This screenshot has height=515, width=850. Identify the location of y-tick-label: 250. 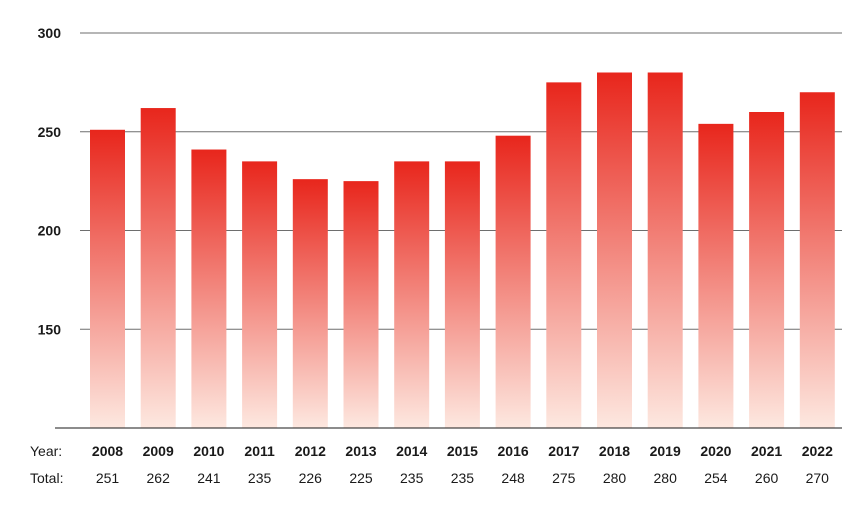
(50, 132).